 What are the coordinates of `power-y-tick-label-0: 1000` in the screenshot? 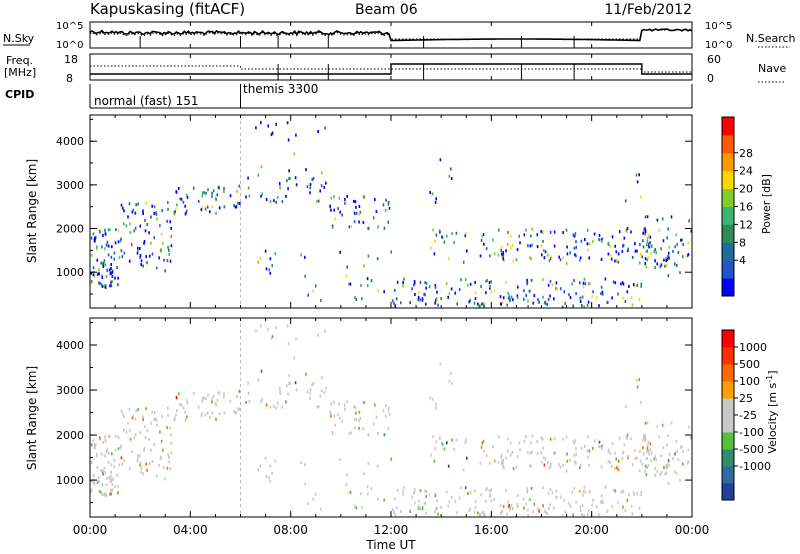 It's located at (70, 272).